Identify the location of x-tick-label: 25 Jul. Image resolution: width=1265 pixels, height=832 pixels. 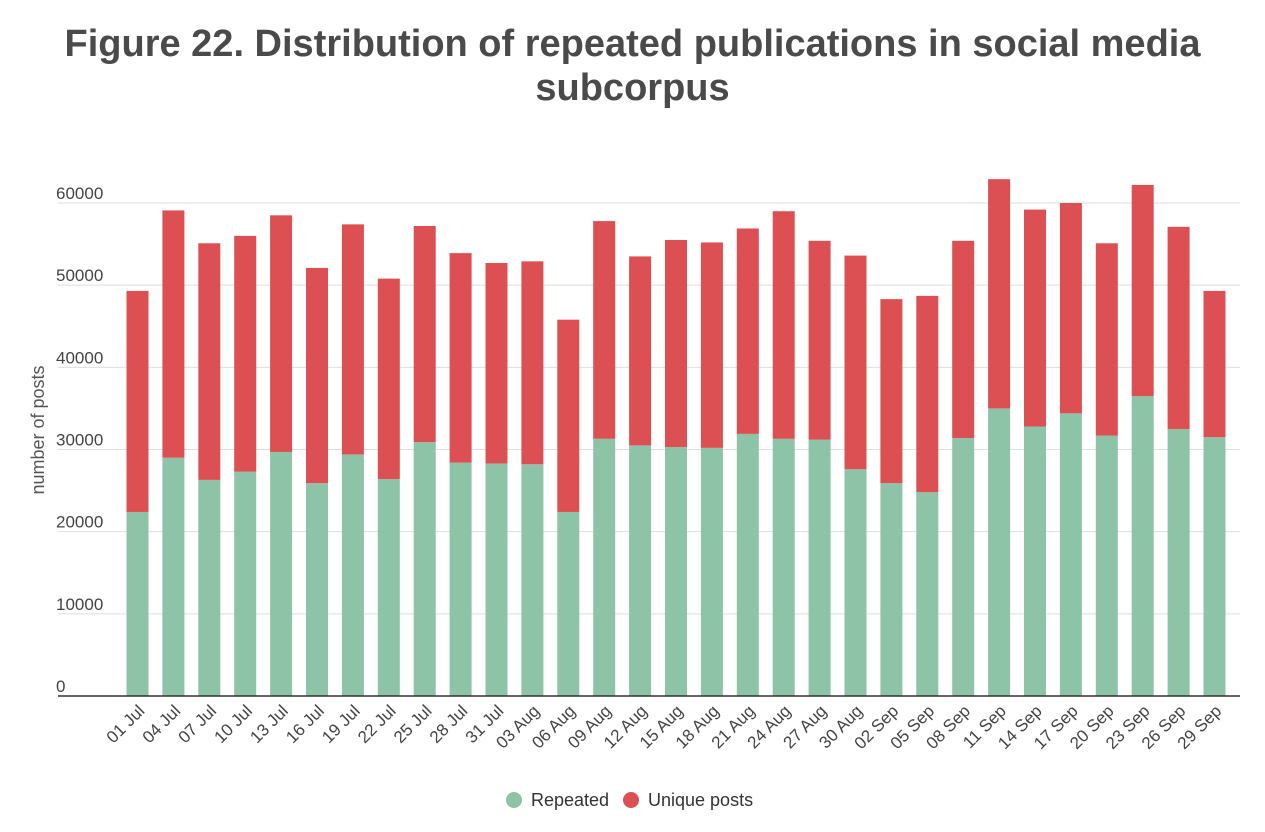
(413, 724).